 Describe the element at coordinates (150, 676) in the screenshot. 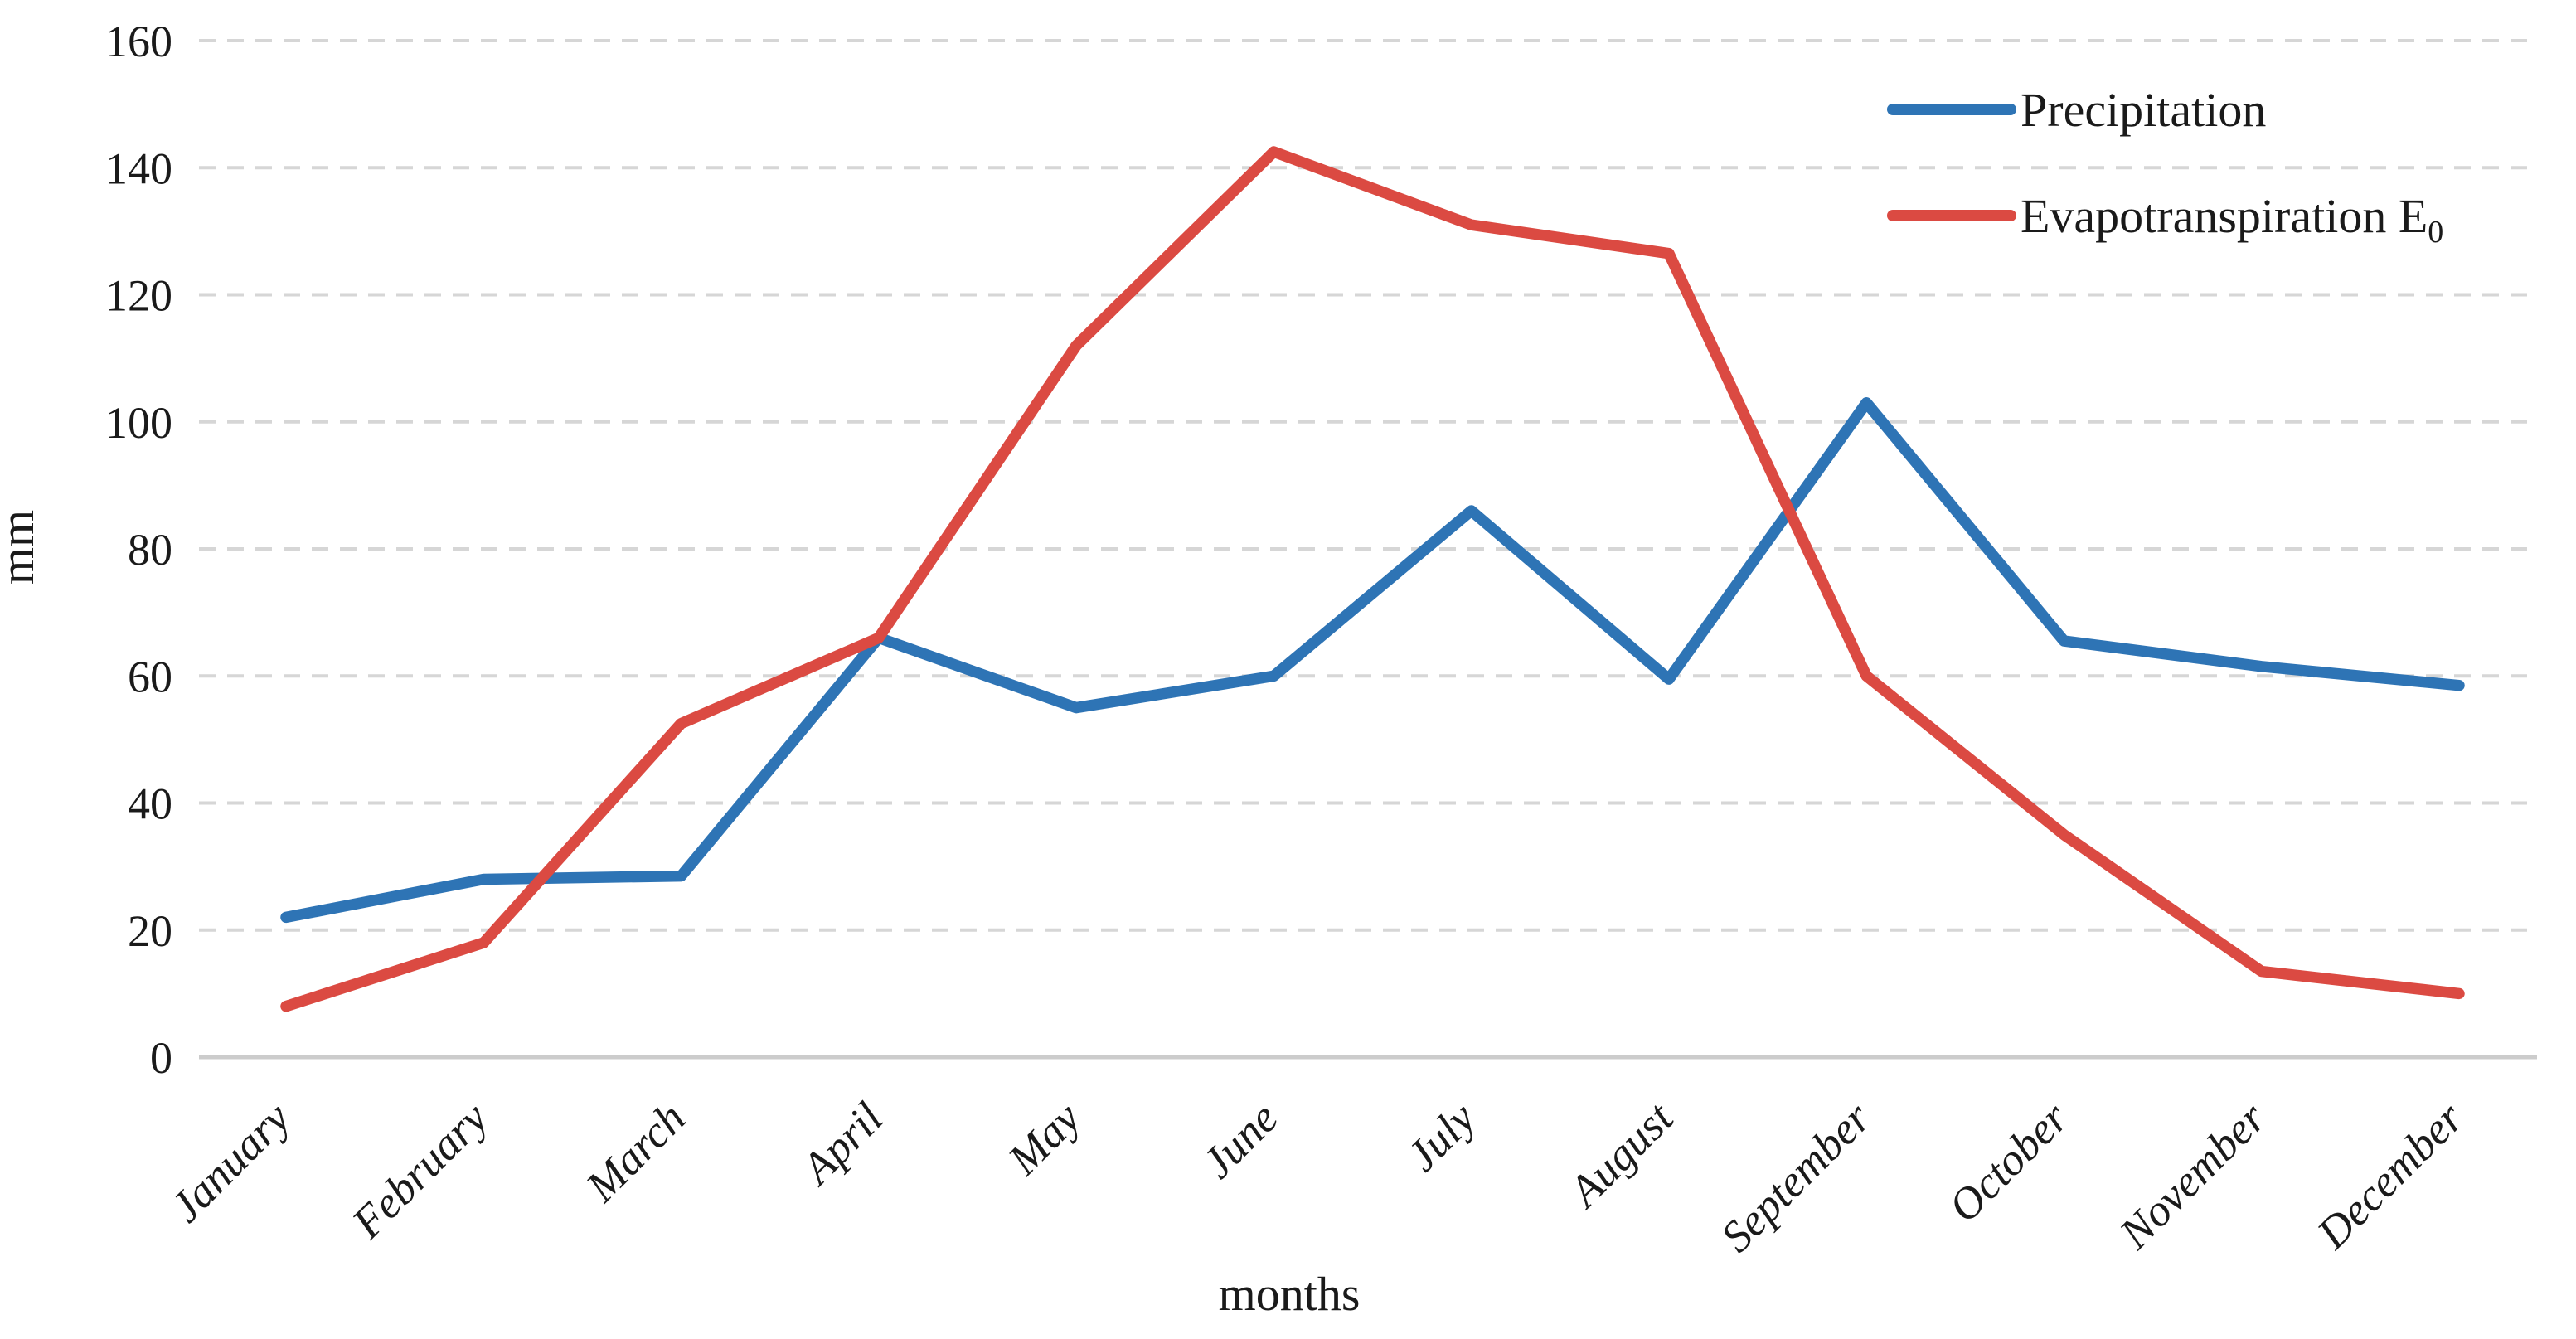

I see `y-tick-label: 60` at that location.